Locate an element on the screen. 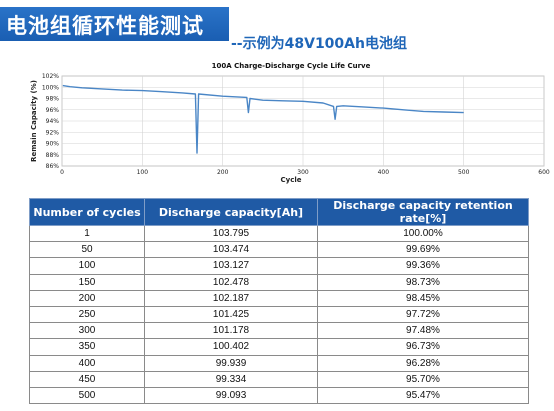 The image size is (554, 411). y-tick-label: 88% is located at coordinates (53, 155).